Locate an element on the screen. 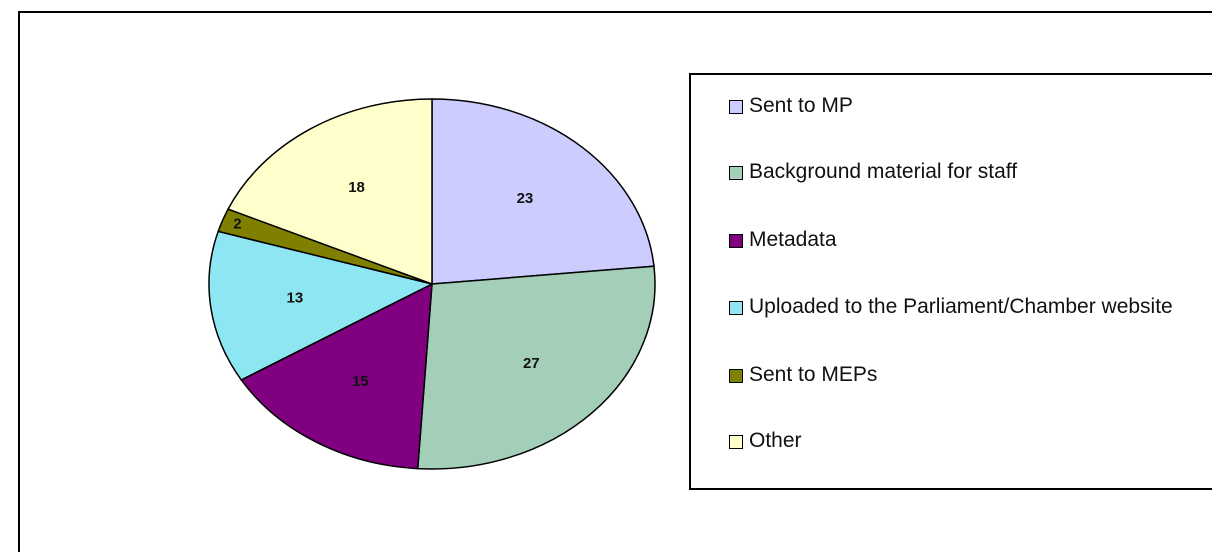 The height and width of the screenshot is (552, 1212). pie-slice-background-material-for-staff is located at coordinates (536, 367).